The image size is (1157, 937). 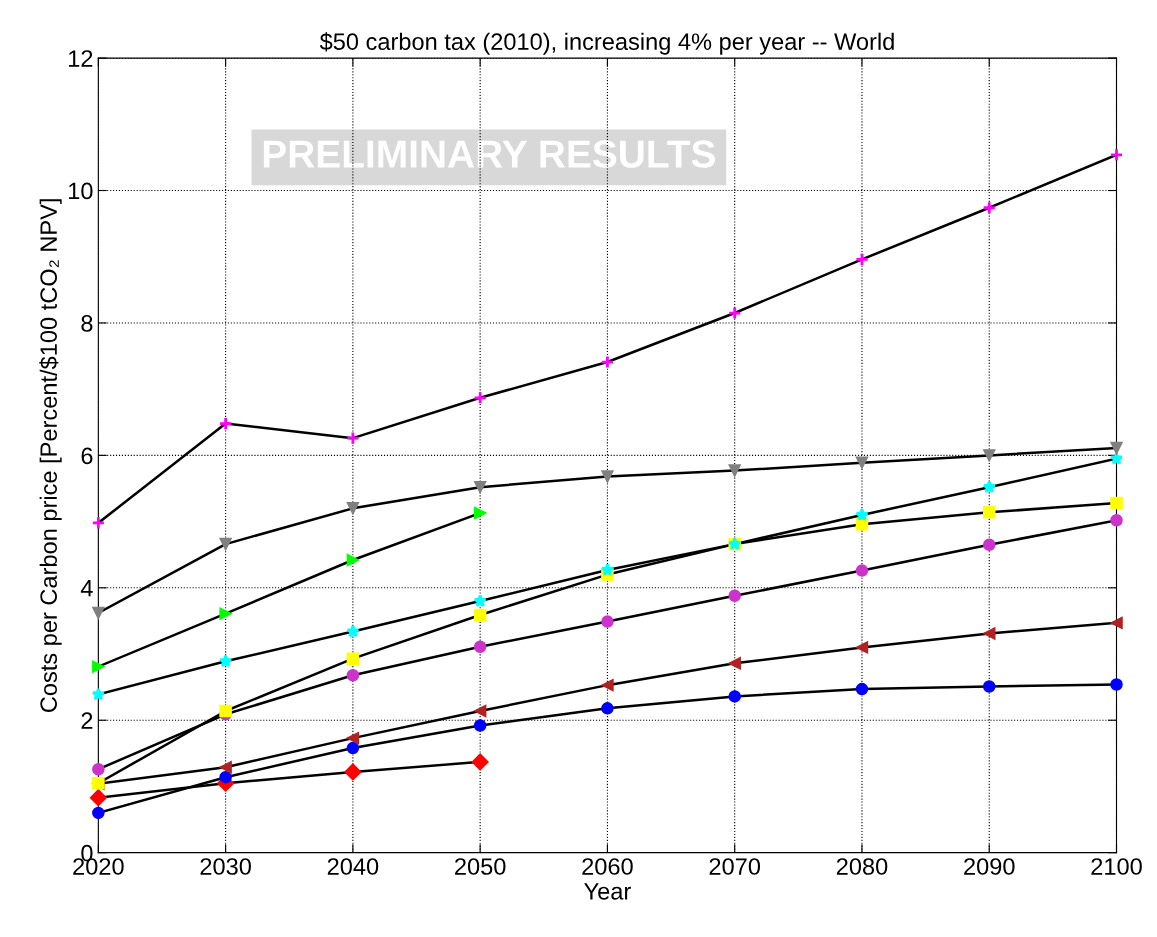 I want to click on x-tick-label: 2080, so click(x=862, y=866).